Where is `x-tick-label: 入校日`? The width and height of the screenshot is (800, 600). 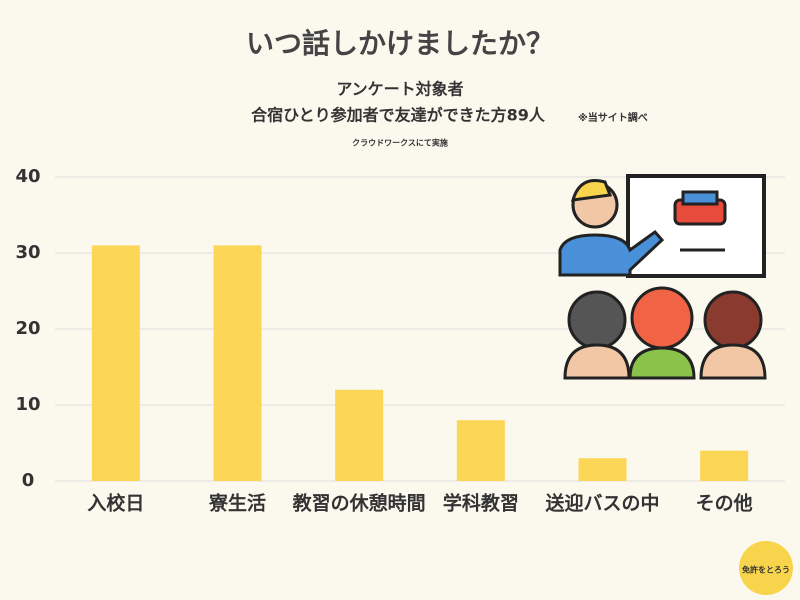 x-tick-label: 入校日 is located at coordinates (115, 503).